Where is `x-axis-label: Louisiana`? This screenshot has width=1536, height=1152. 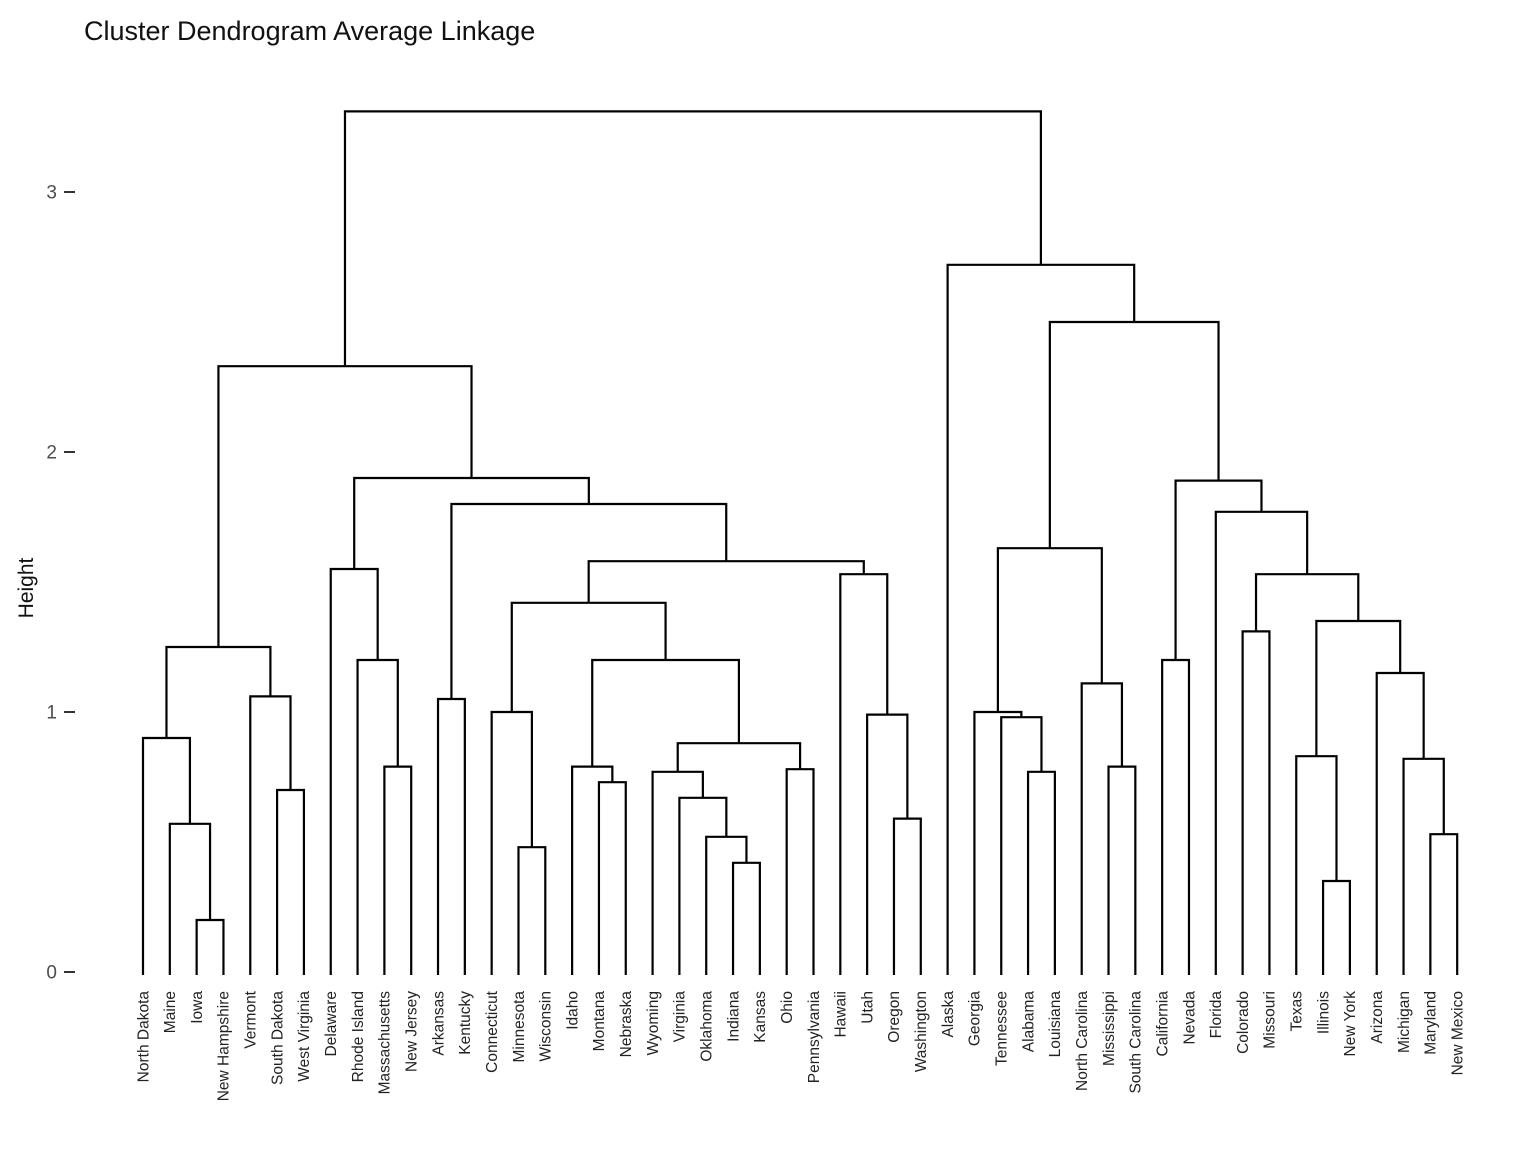
x-axis-label: Louisiana is located at coordinates (1055, 1024).